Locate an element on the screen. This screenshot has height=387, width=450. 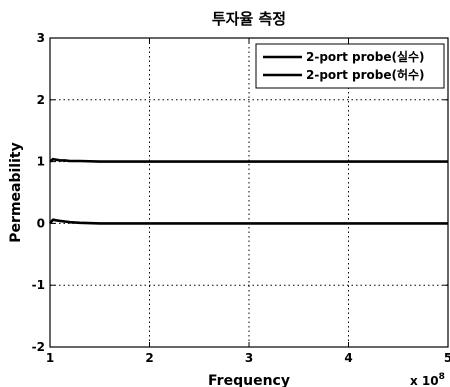
x-tick-label: 4 is located at coordinates (348, 358).